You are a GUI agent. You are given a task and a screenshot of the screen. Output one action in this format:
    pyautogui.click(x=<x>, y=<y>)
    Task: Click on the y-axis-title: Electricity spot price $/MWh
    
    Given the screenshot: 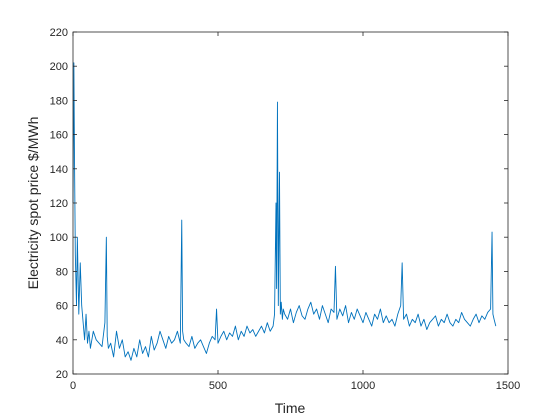 What is the action you would take?
    pyautogui.click(x=33, y=203)
    